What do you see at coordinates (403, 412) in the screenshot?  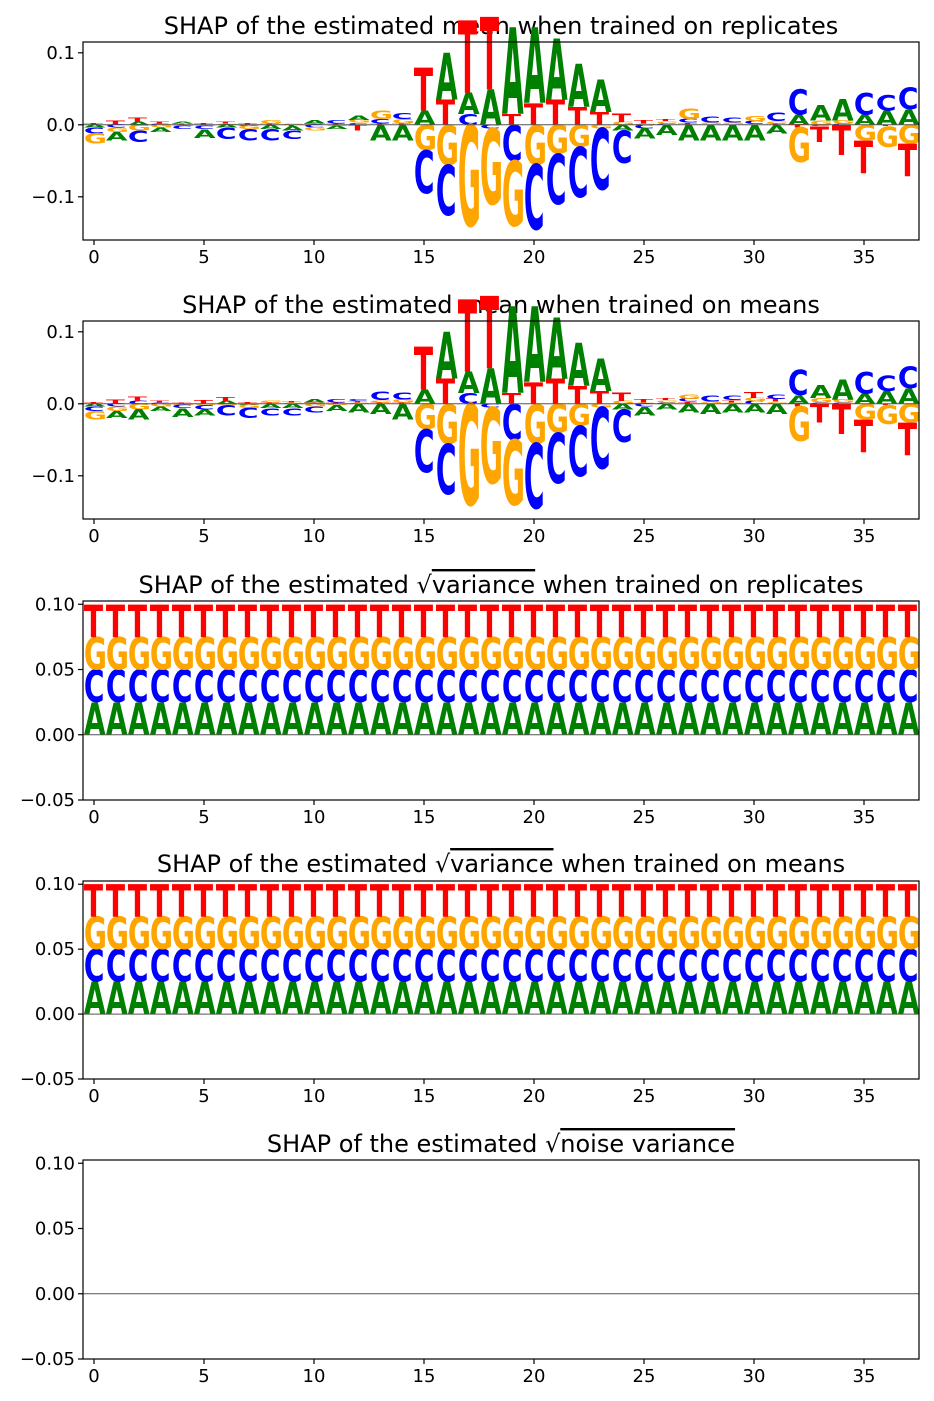 I see `logo-letter-A-p1-pos14: A` at bounding box center [403, 412].